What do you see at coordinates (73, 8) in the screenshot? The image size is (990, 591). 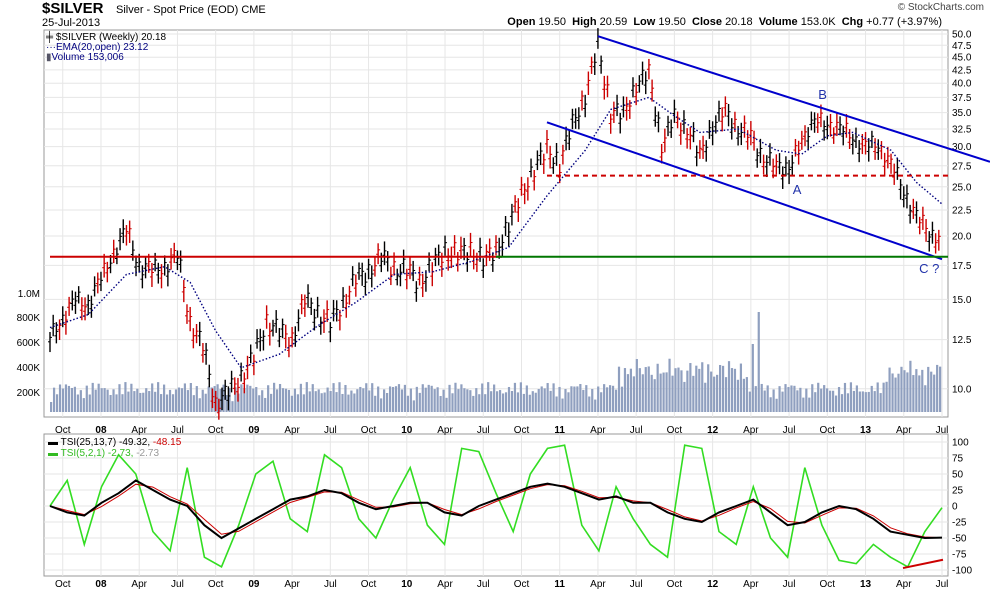 I see `chart-symbol: $SILVER` at bounding box center [73, 8].